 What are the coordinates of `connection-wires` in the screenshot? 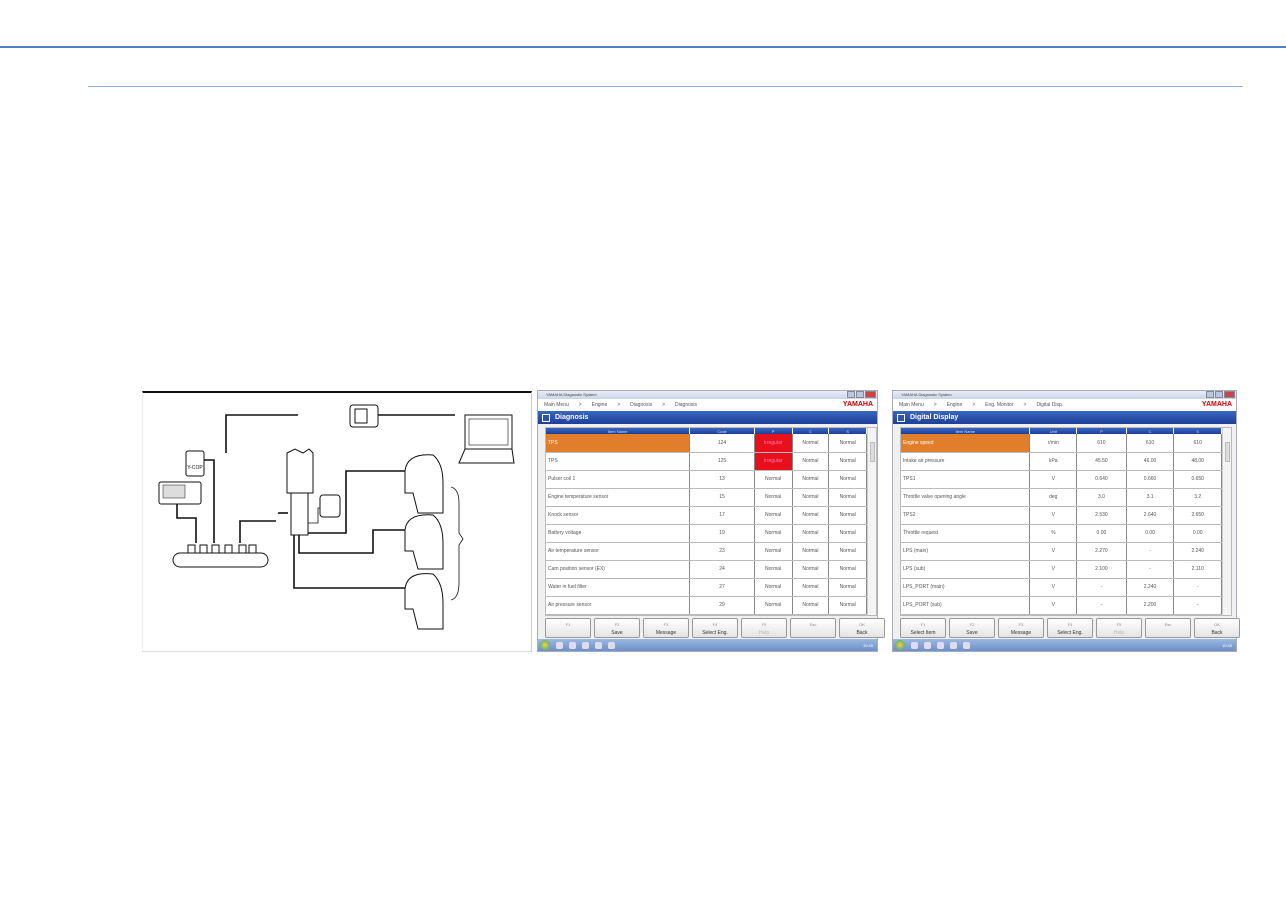 It's located at (315, 501).